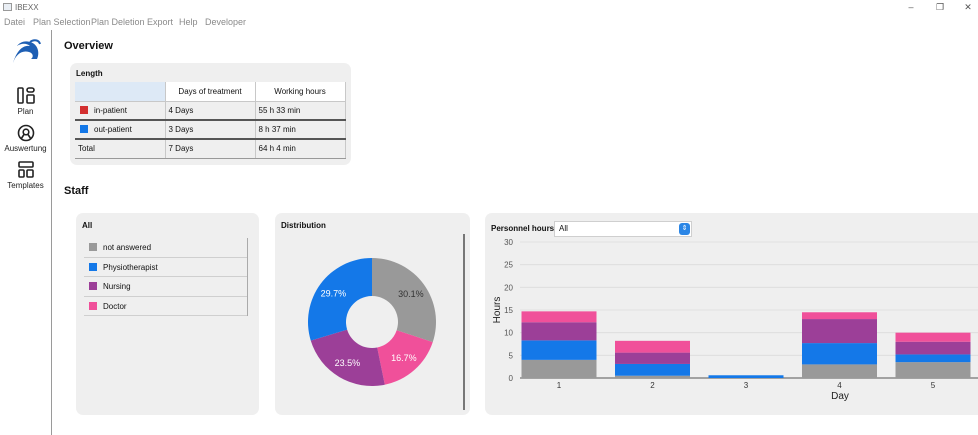 The image size is (978, 435). What do you see at coordinates (118, 22) in the screenshot?
I see `menu-item-plan-deletion: Plan Deletion` at bounding box center [118, 22].